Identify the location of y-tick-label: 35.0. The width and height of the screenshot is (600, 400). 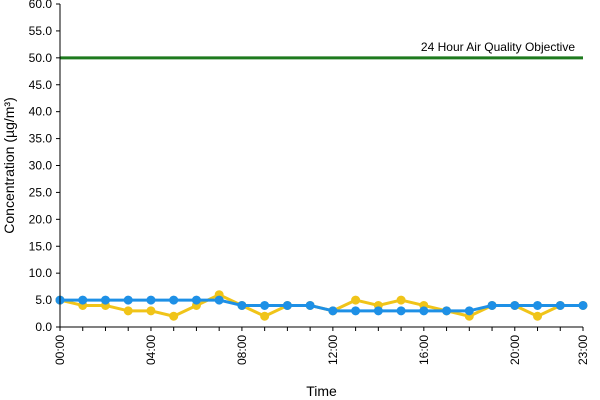
(41, 139).